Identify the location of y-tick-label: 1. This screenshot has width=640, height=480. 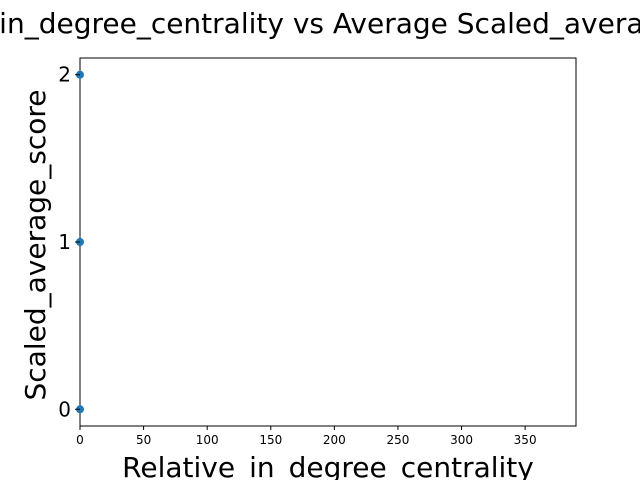
(64, 242).